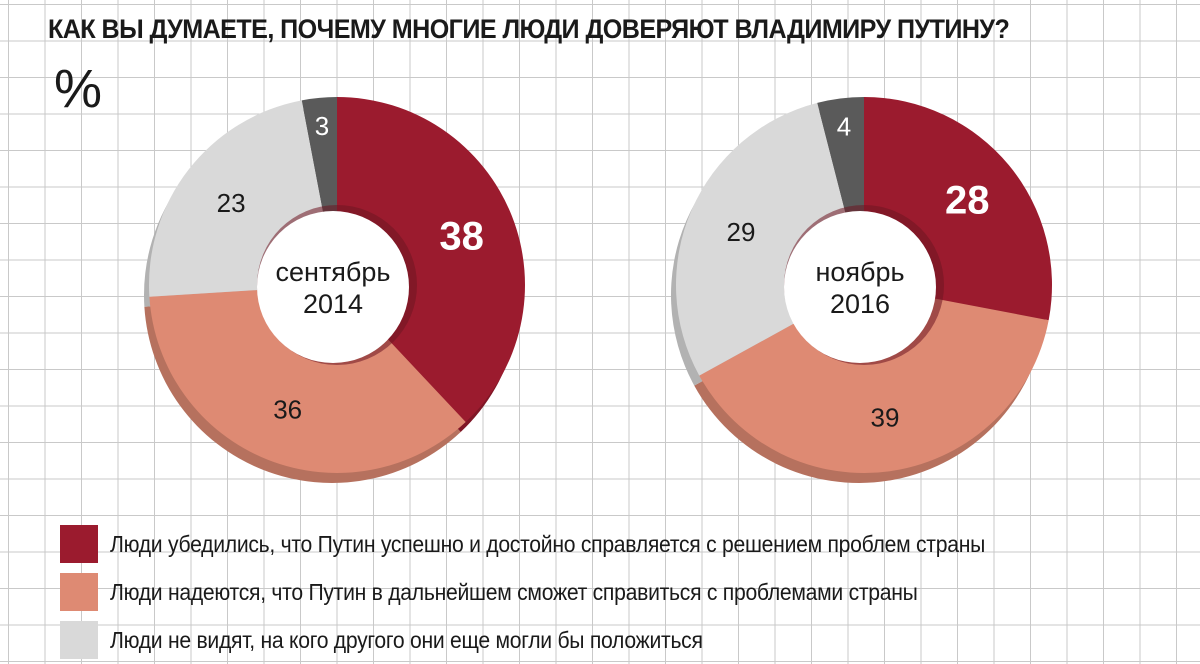 Image resolution: width=1200 pixels, height=664 pixels. I want to click on value-label-convinced: 28, so click(967, 201).